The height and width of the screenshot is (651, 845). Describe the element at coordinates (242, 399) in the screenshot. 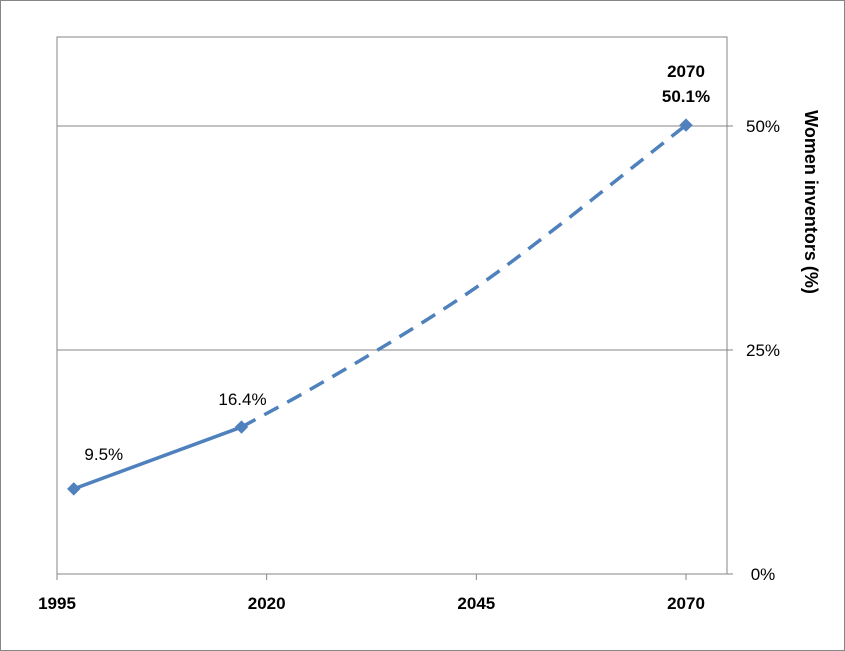

I see `data-label: 16.4%` at that location.